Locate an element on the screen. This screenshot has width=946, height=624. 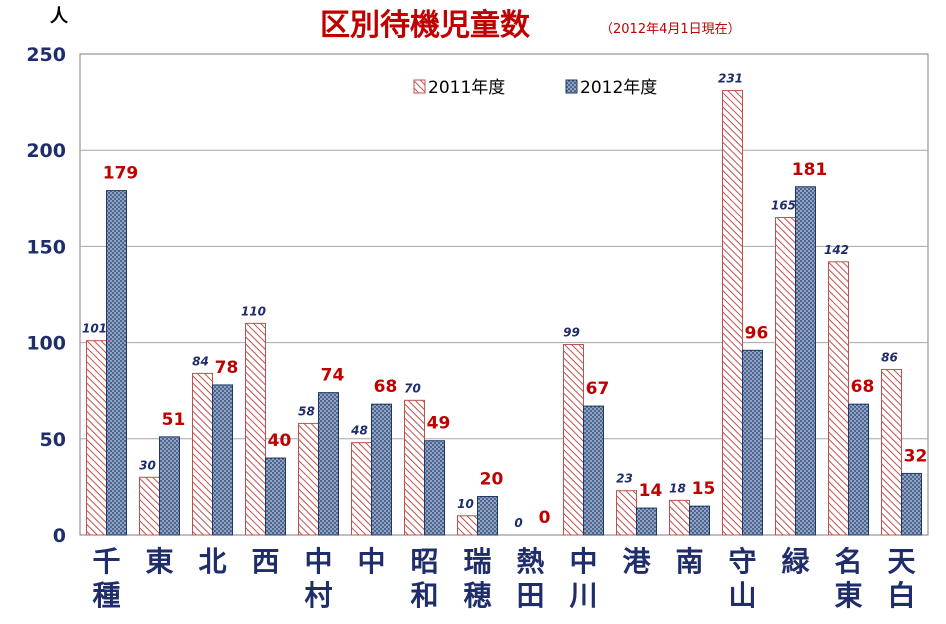
value-label-2011: 86 is located at coordinates (889, 358).